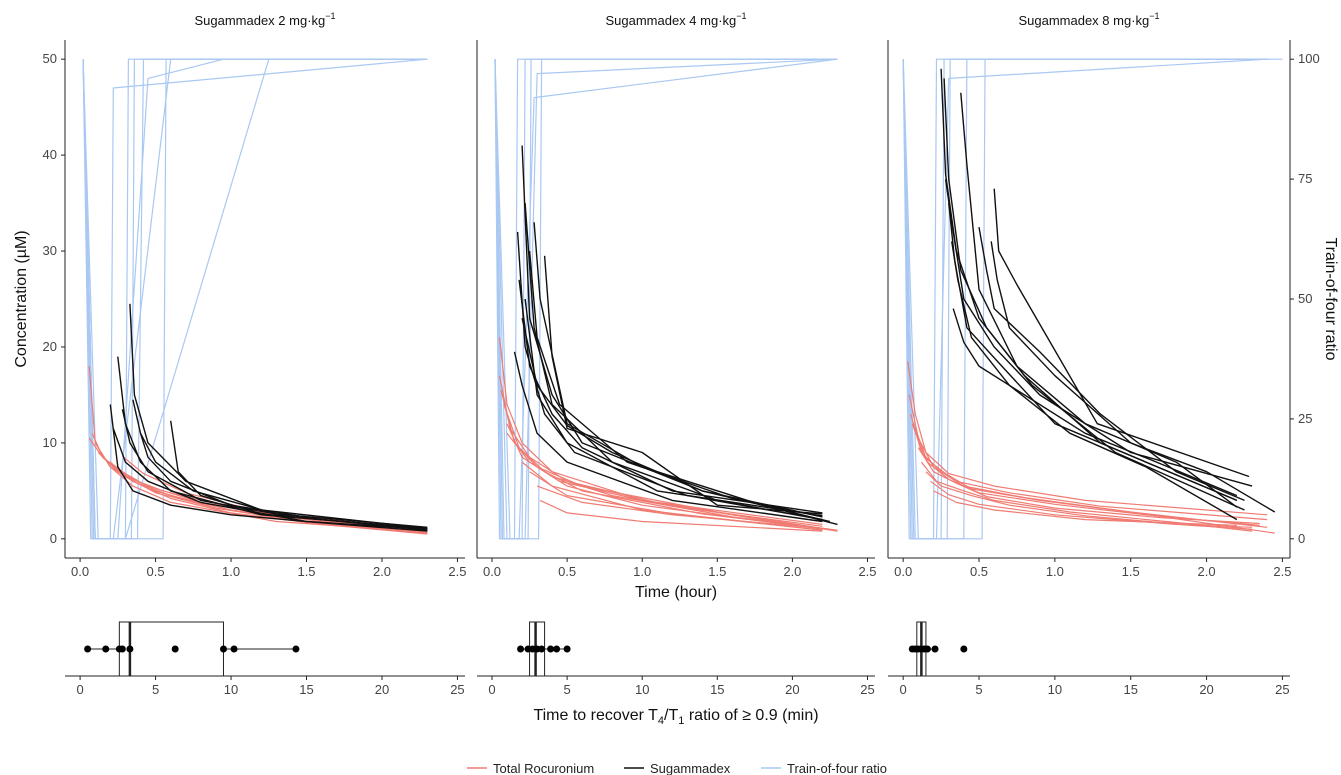  Describe the element at coordinates (50, 58) in the screenshot. I see `y-tick-label-left: 50` at that location.